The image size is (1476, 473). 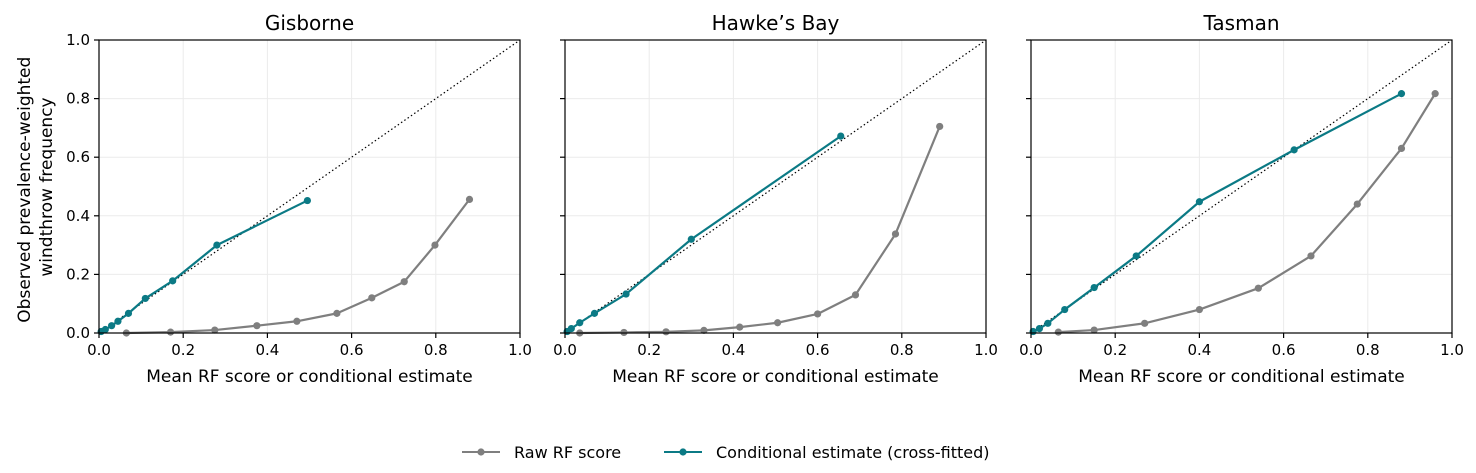 What do you see at coordinates (78, 216) in the screenshot?
I see `y-tick-label: 0.4` at bounding box center [78, 216].